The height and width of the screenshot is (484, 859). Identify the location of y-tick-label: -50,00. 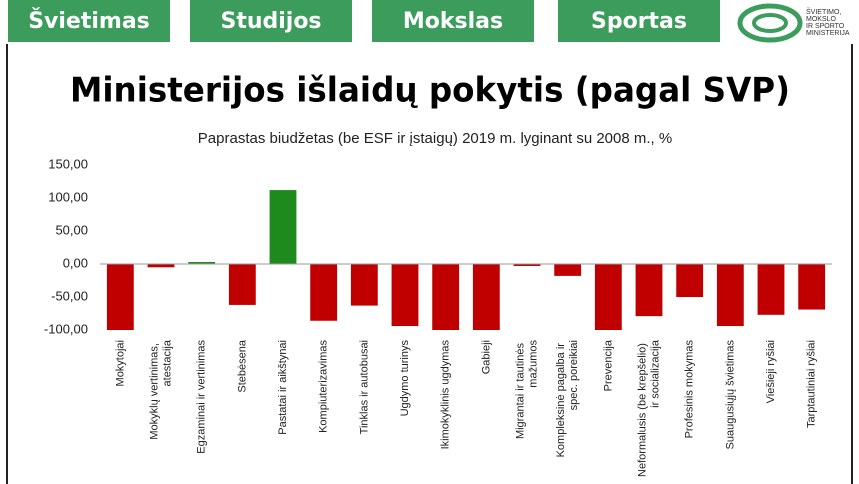
(69, 295).